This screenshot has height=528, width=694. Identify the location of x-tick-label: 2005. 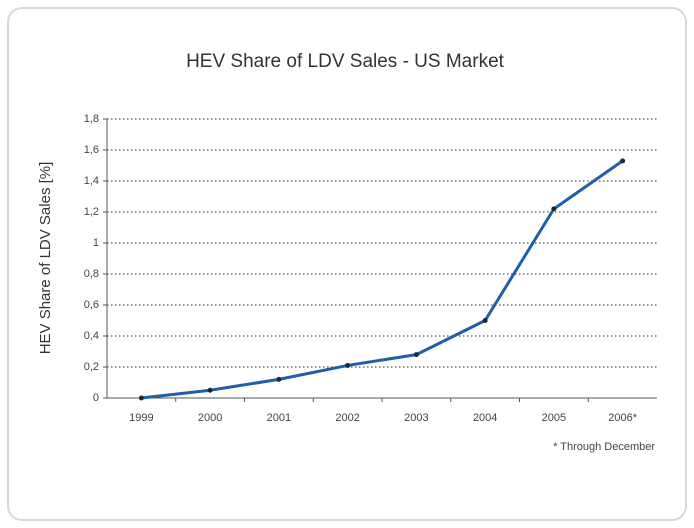
(554, 418).